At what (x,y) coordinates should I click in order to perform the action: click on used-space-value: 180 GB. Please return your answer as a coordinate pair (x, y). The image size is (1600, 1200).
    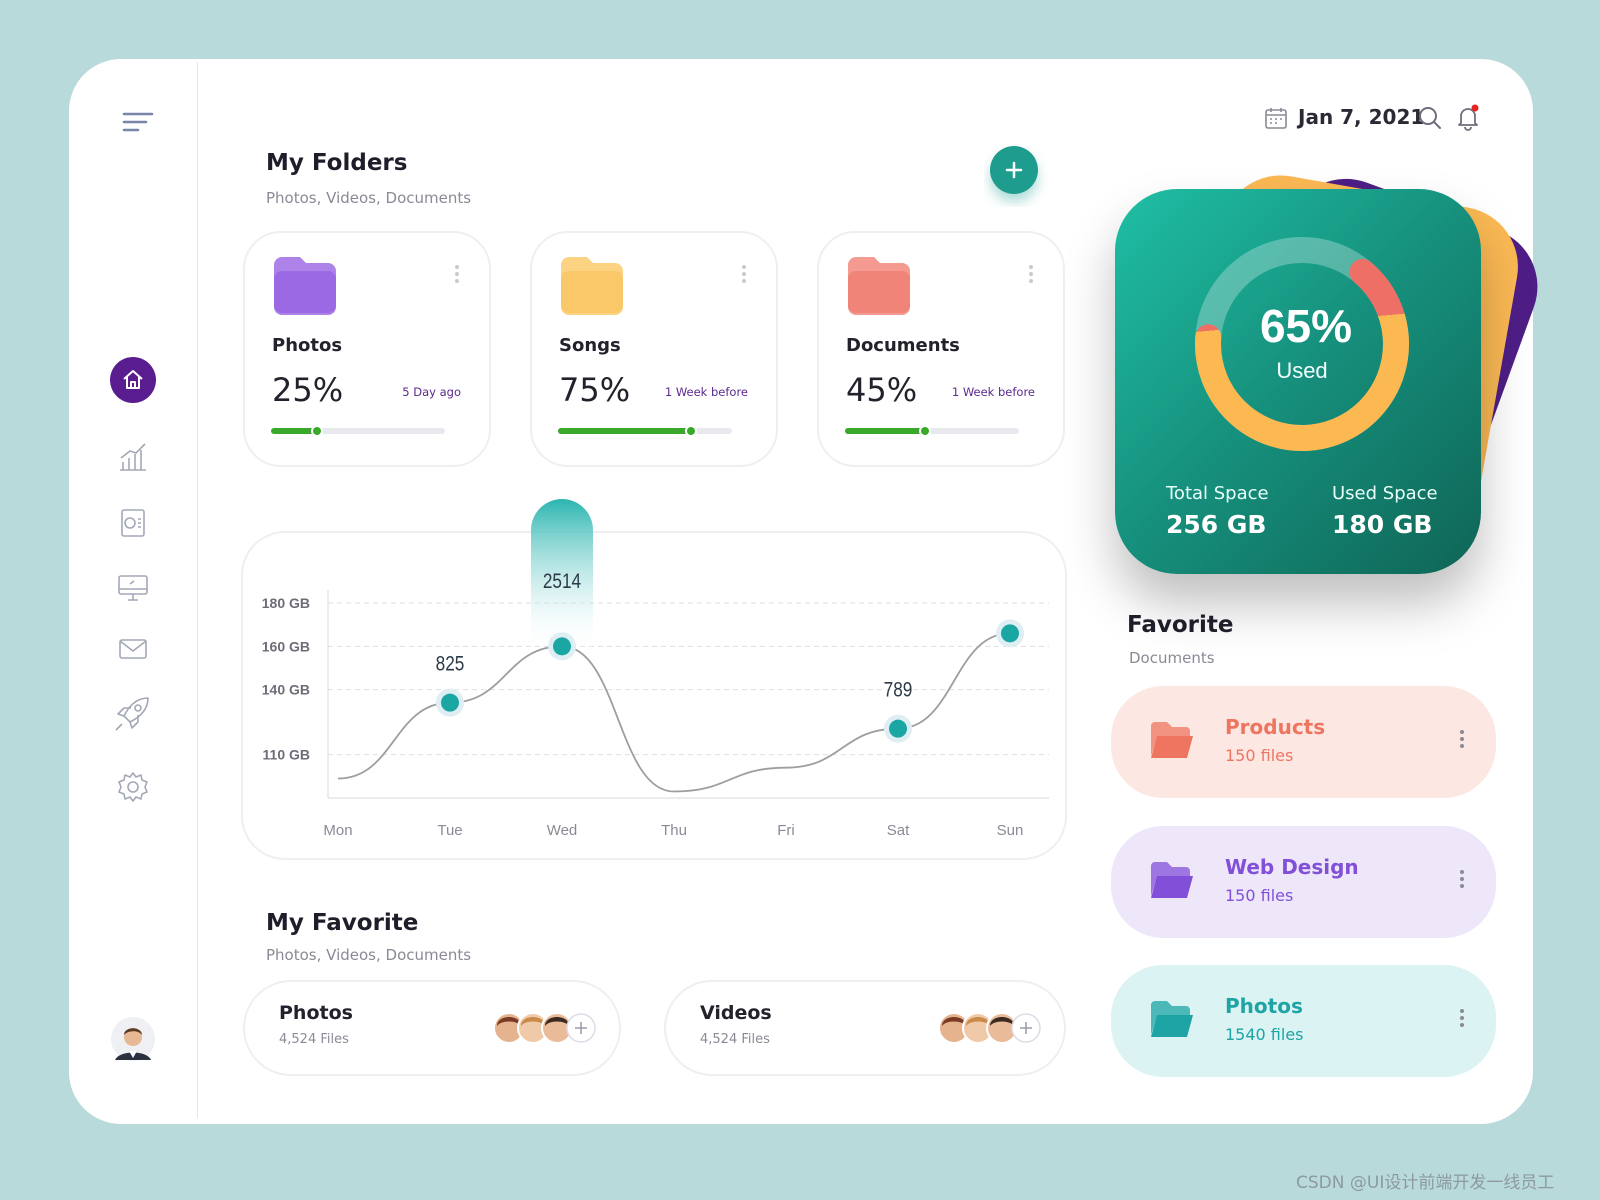
    Looking at the image, I should click on (1382, 524).